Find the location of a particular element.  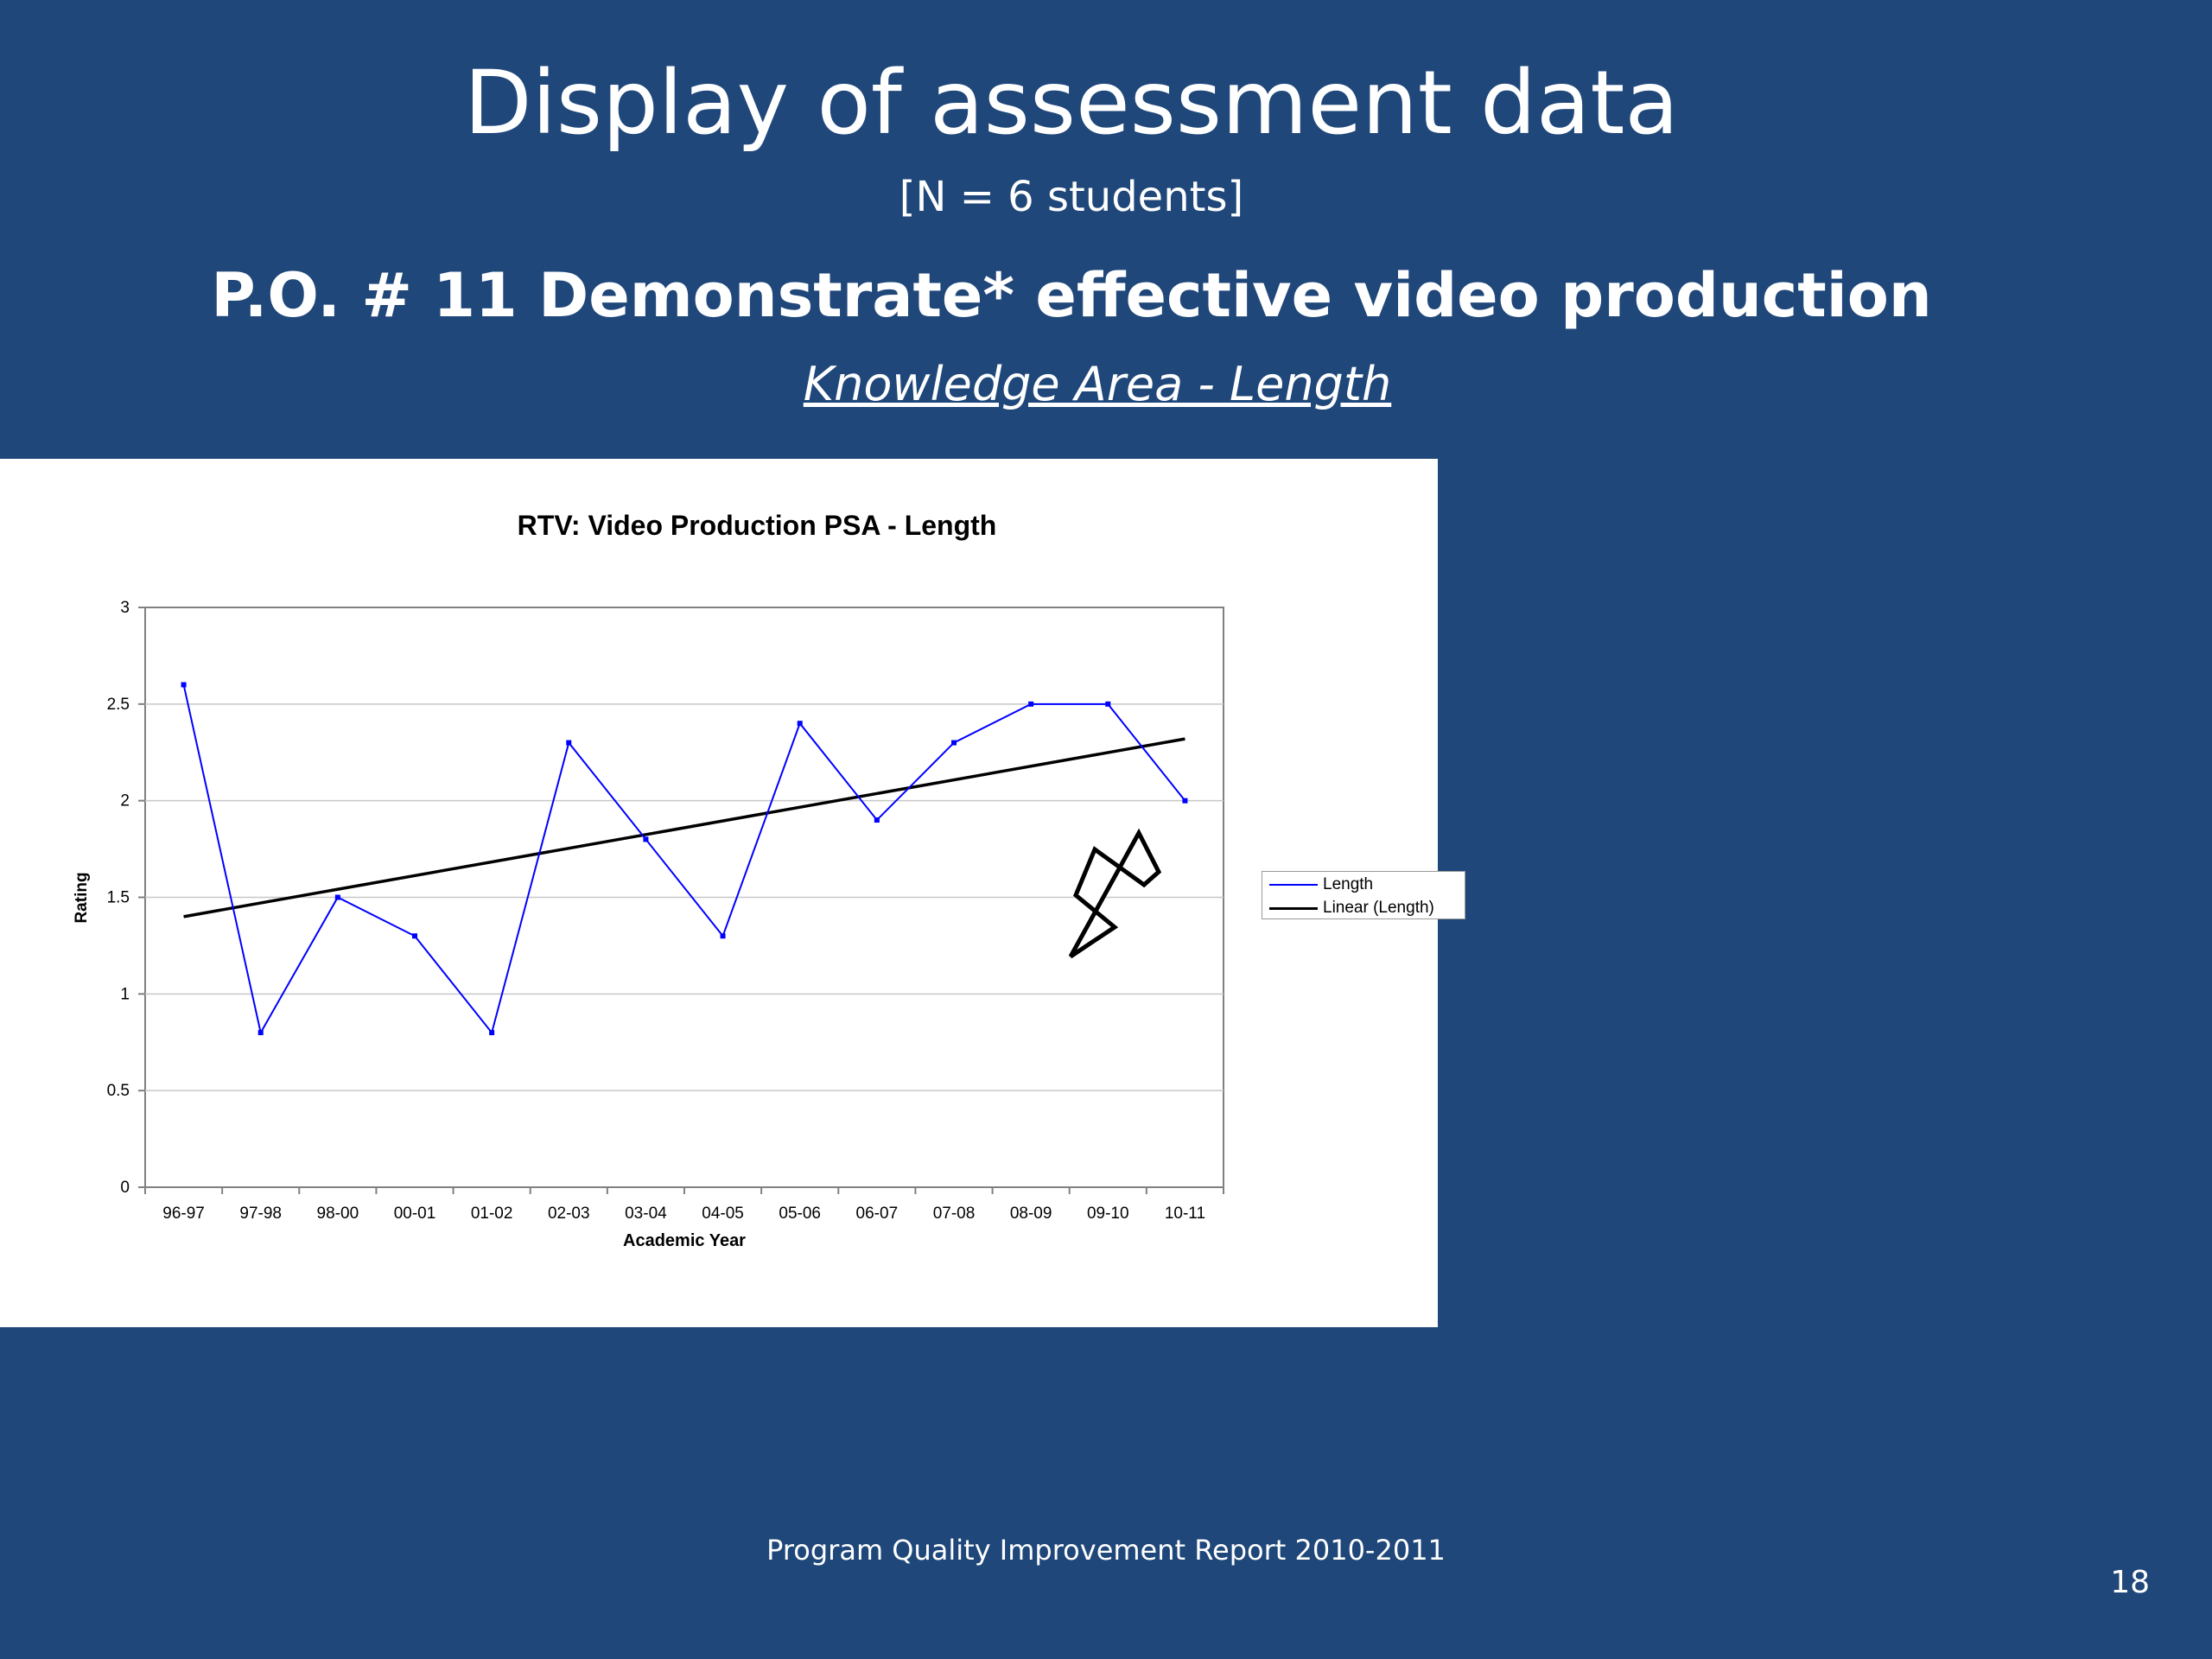

slide-subtitle: [N = 6 students] is located at coordinates (1071, 197).